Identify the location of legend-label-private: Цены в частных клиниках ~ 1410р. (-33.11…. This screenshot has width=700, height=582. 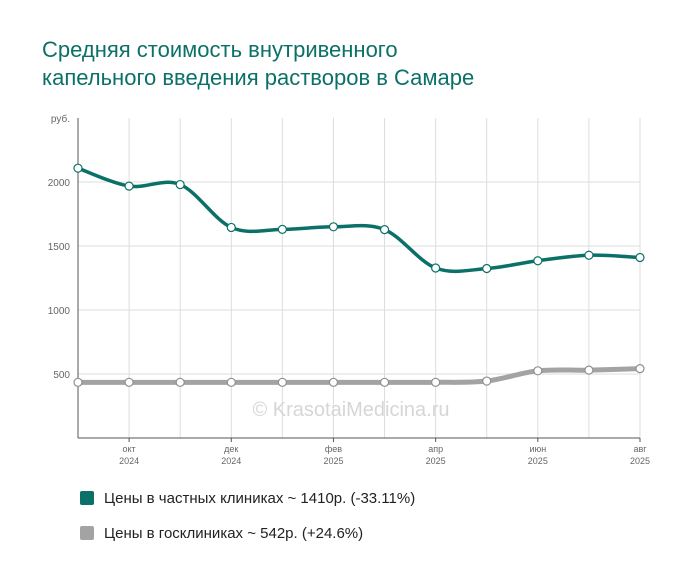
(260, 498).